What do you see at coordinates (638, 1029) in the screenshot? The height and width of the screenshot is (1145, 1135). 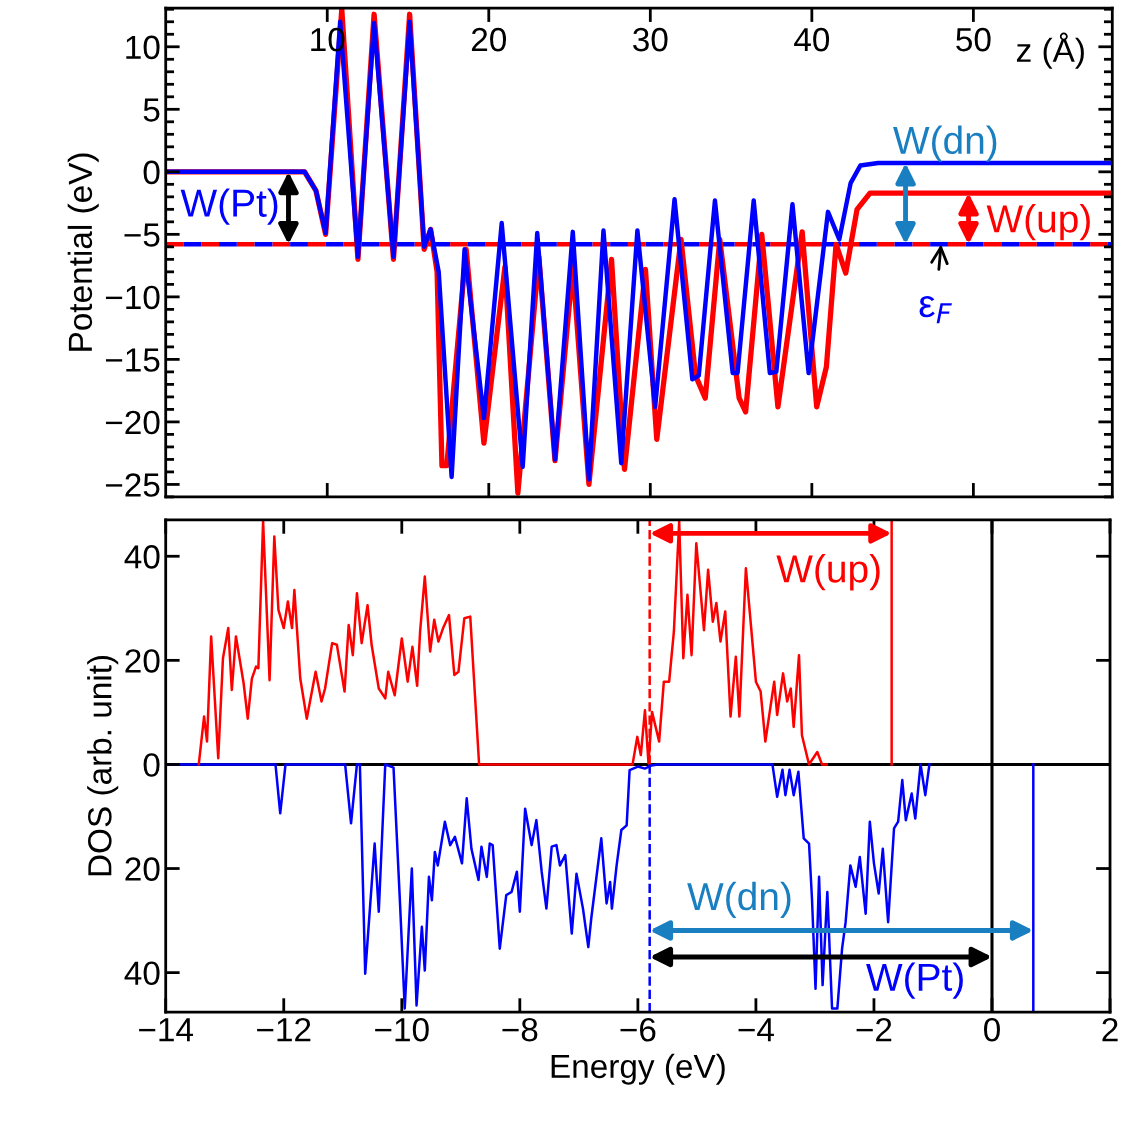 I see `x-tick-label: −6` at bounding box center [638, 1029].